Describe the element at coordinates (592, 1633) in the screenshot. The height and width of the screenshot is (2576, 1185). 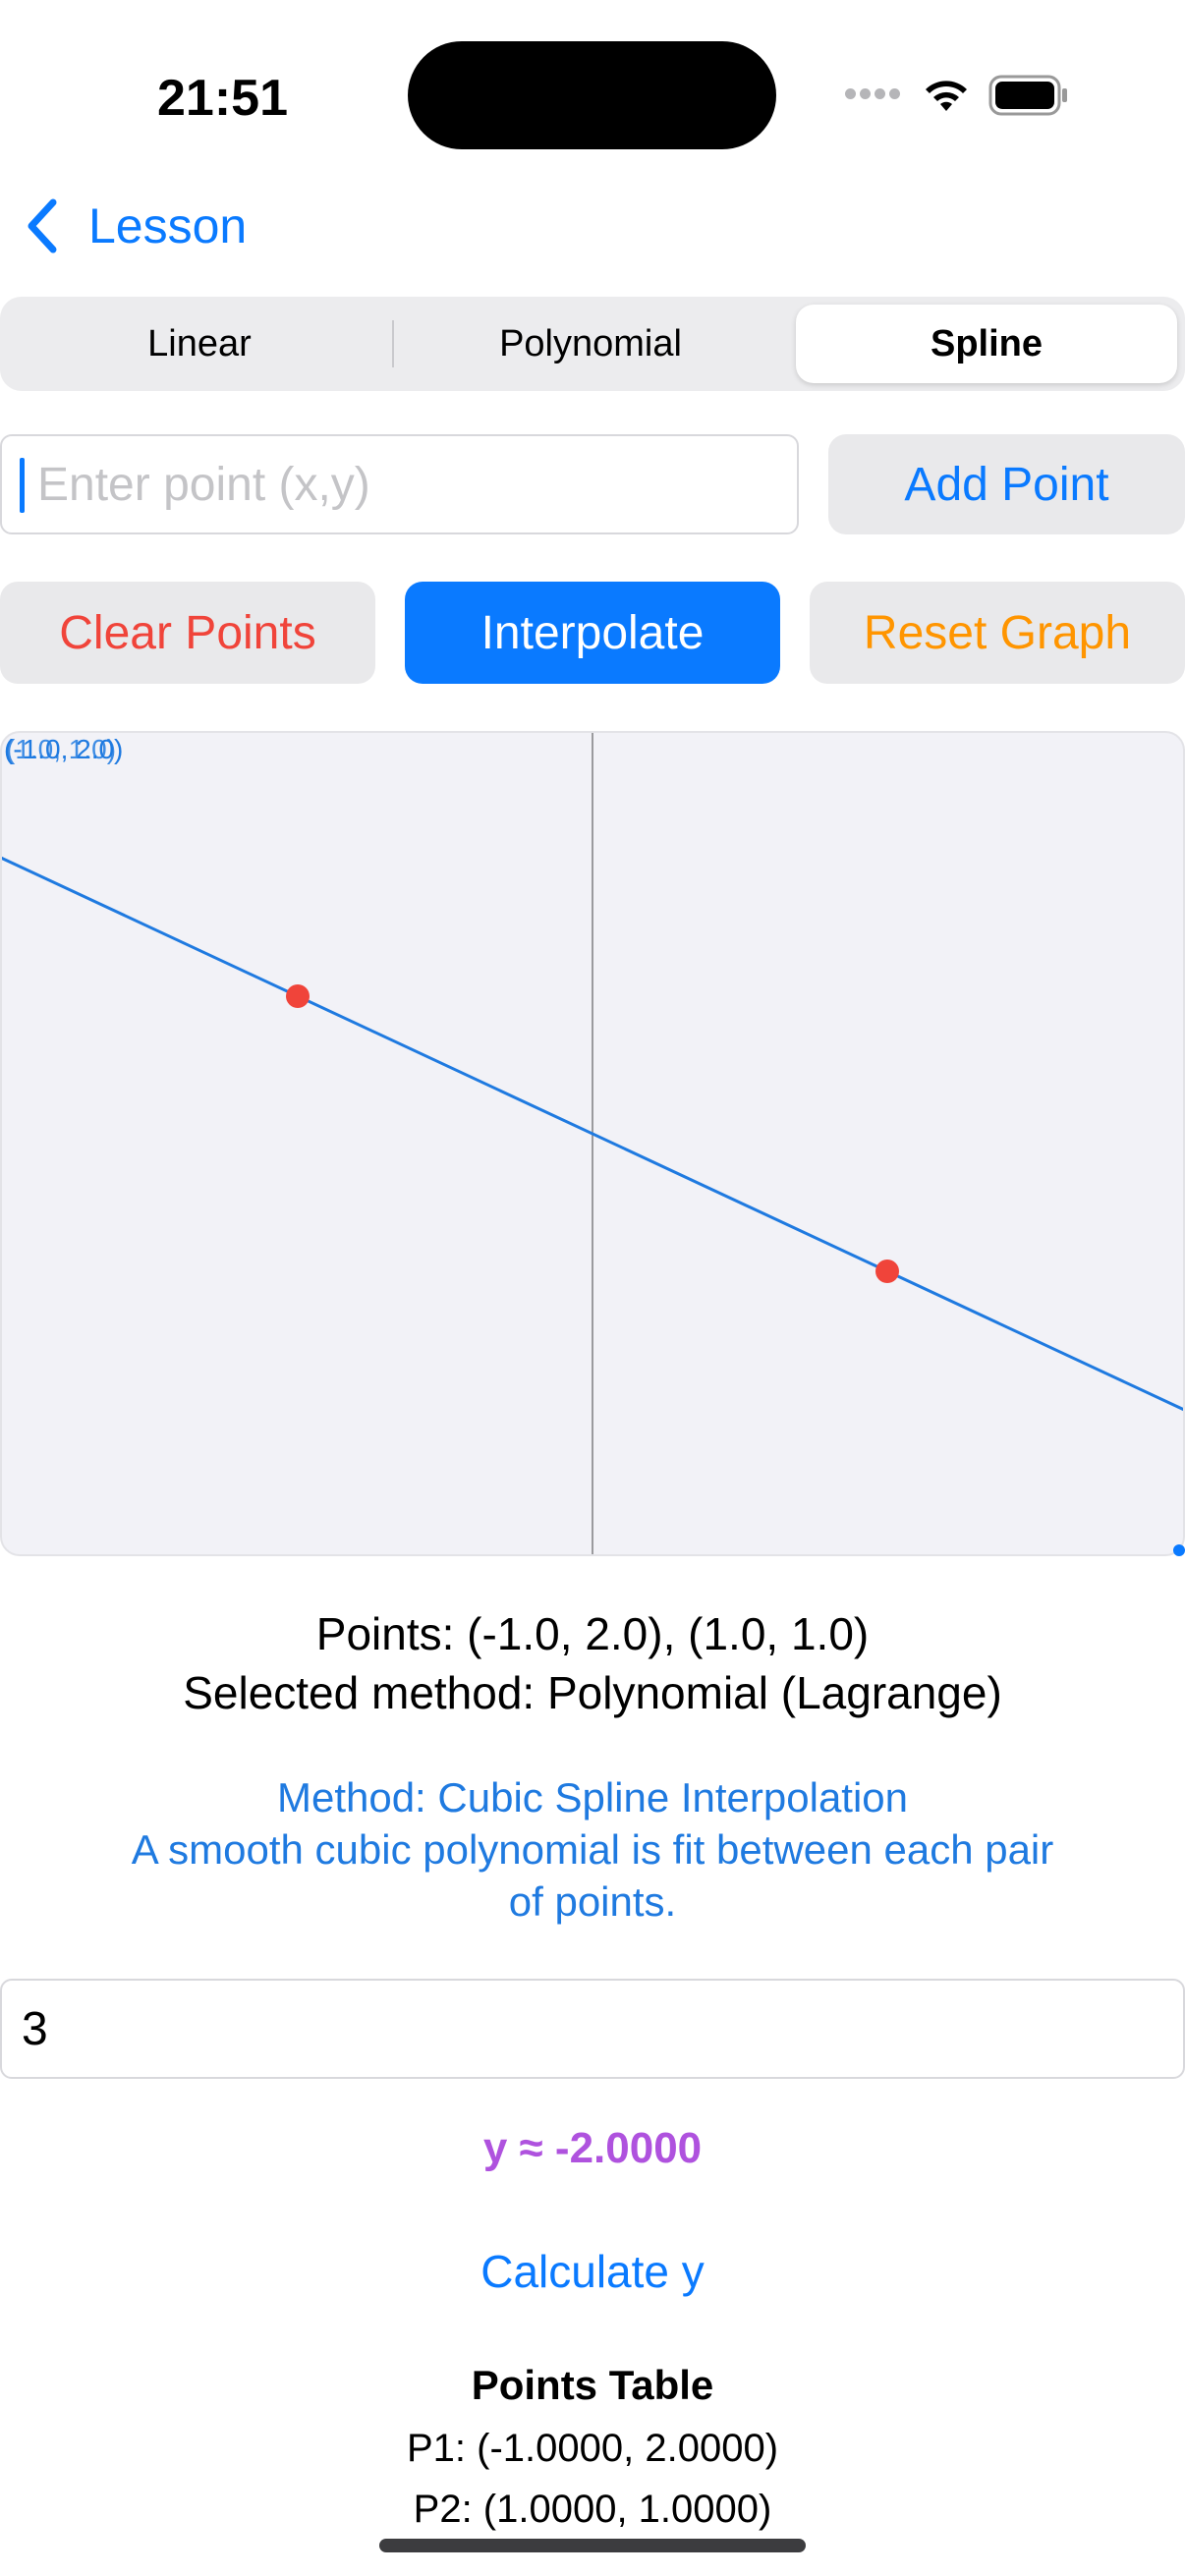
I see `points-summary: Points: (-1.0, 2.0), (1.0, 1.0)` at that location.